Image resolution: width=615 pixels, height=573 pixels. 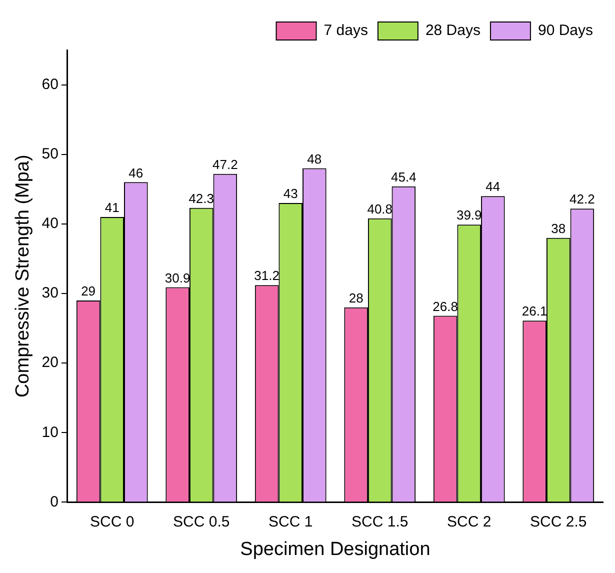 What do you see at coordinates (112, 521) in the screenshot?
I see `x-tick-label: SCC 0` at bounding box center [112, 521].